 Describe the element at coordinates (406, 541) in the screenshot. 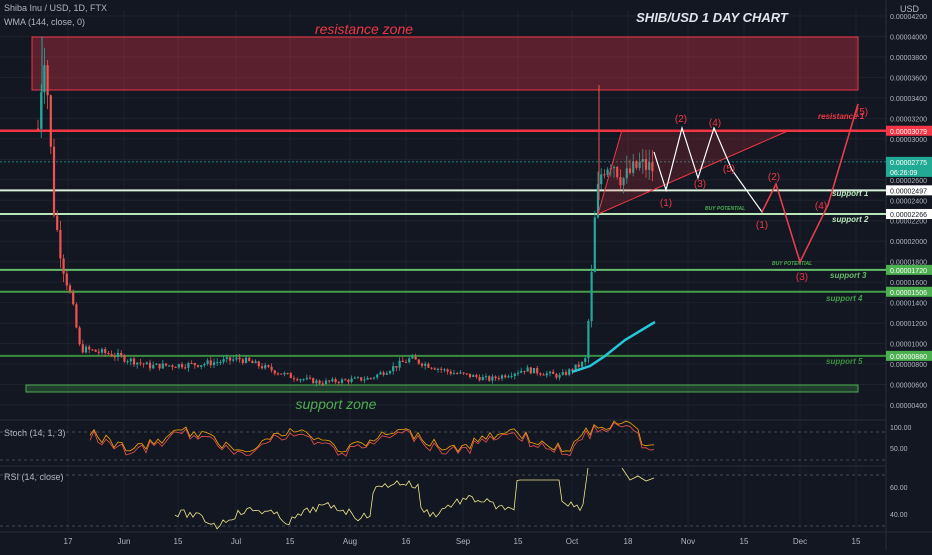

I see `x-tick-label: 16` at that location.